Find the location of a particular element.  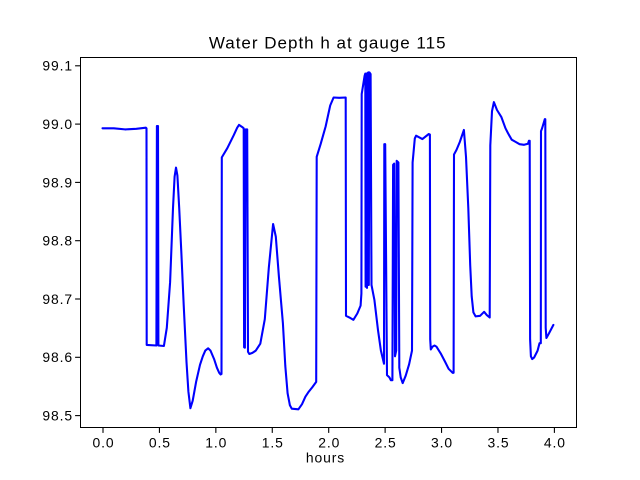

svg-text: 98.8 is located at coordinates (57, 241).